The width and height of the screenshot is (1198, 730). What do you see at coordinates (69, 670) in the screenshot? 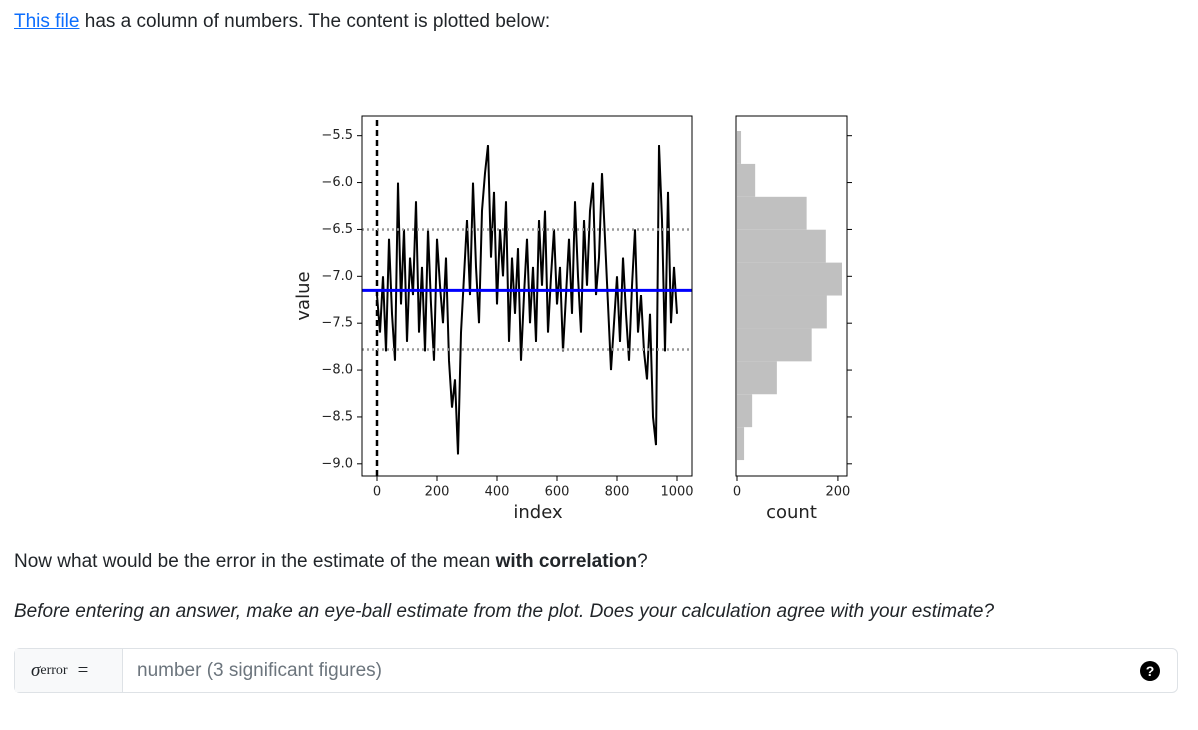
I see `answer-label: σ error =` at bounding box center [69, 670].